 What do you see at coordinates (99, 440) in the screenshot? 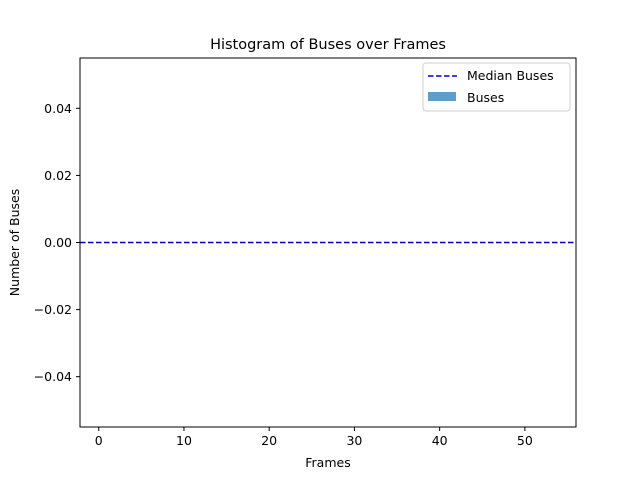
I see `x-tick-label: 0` at bounding box center [99, 440].